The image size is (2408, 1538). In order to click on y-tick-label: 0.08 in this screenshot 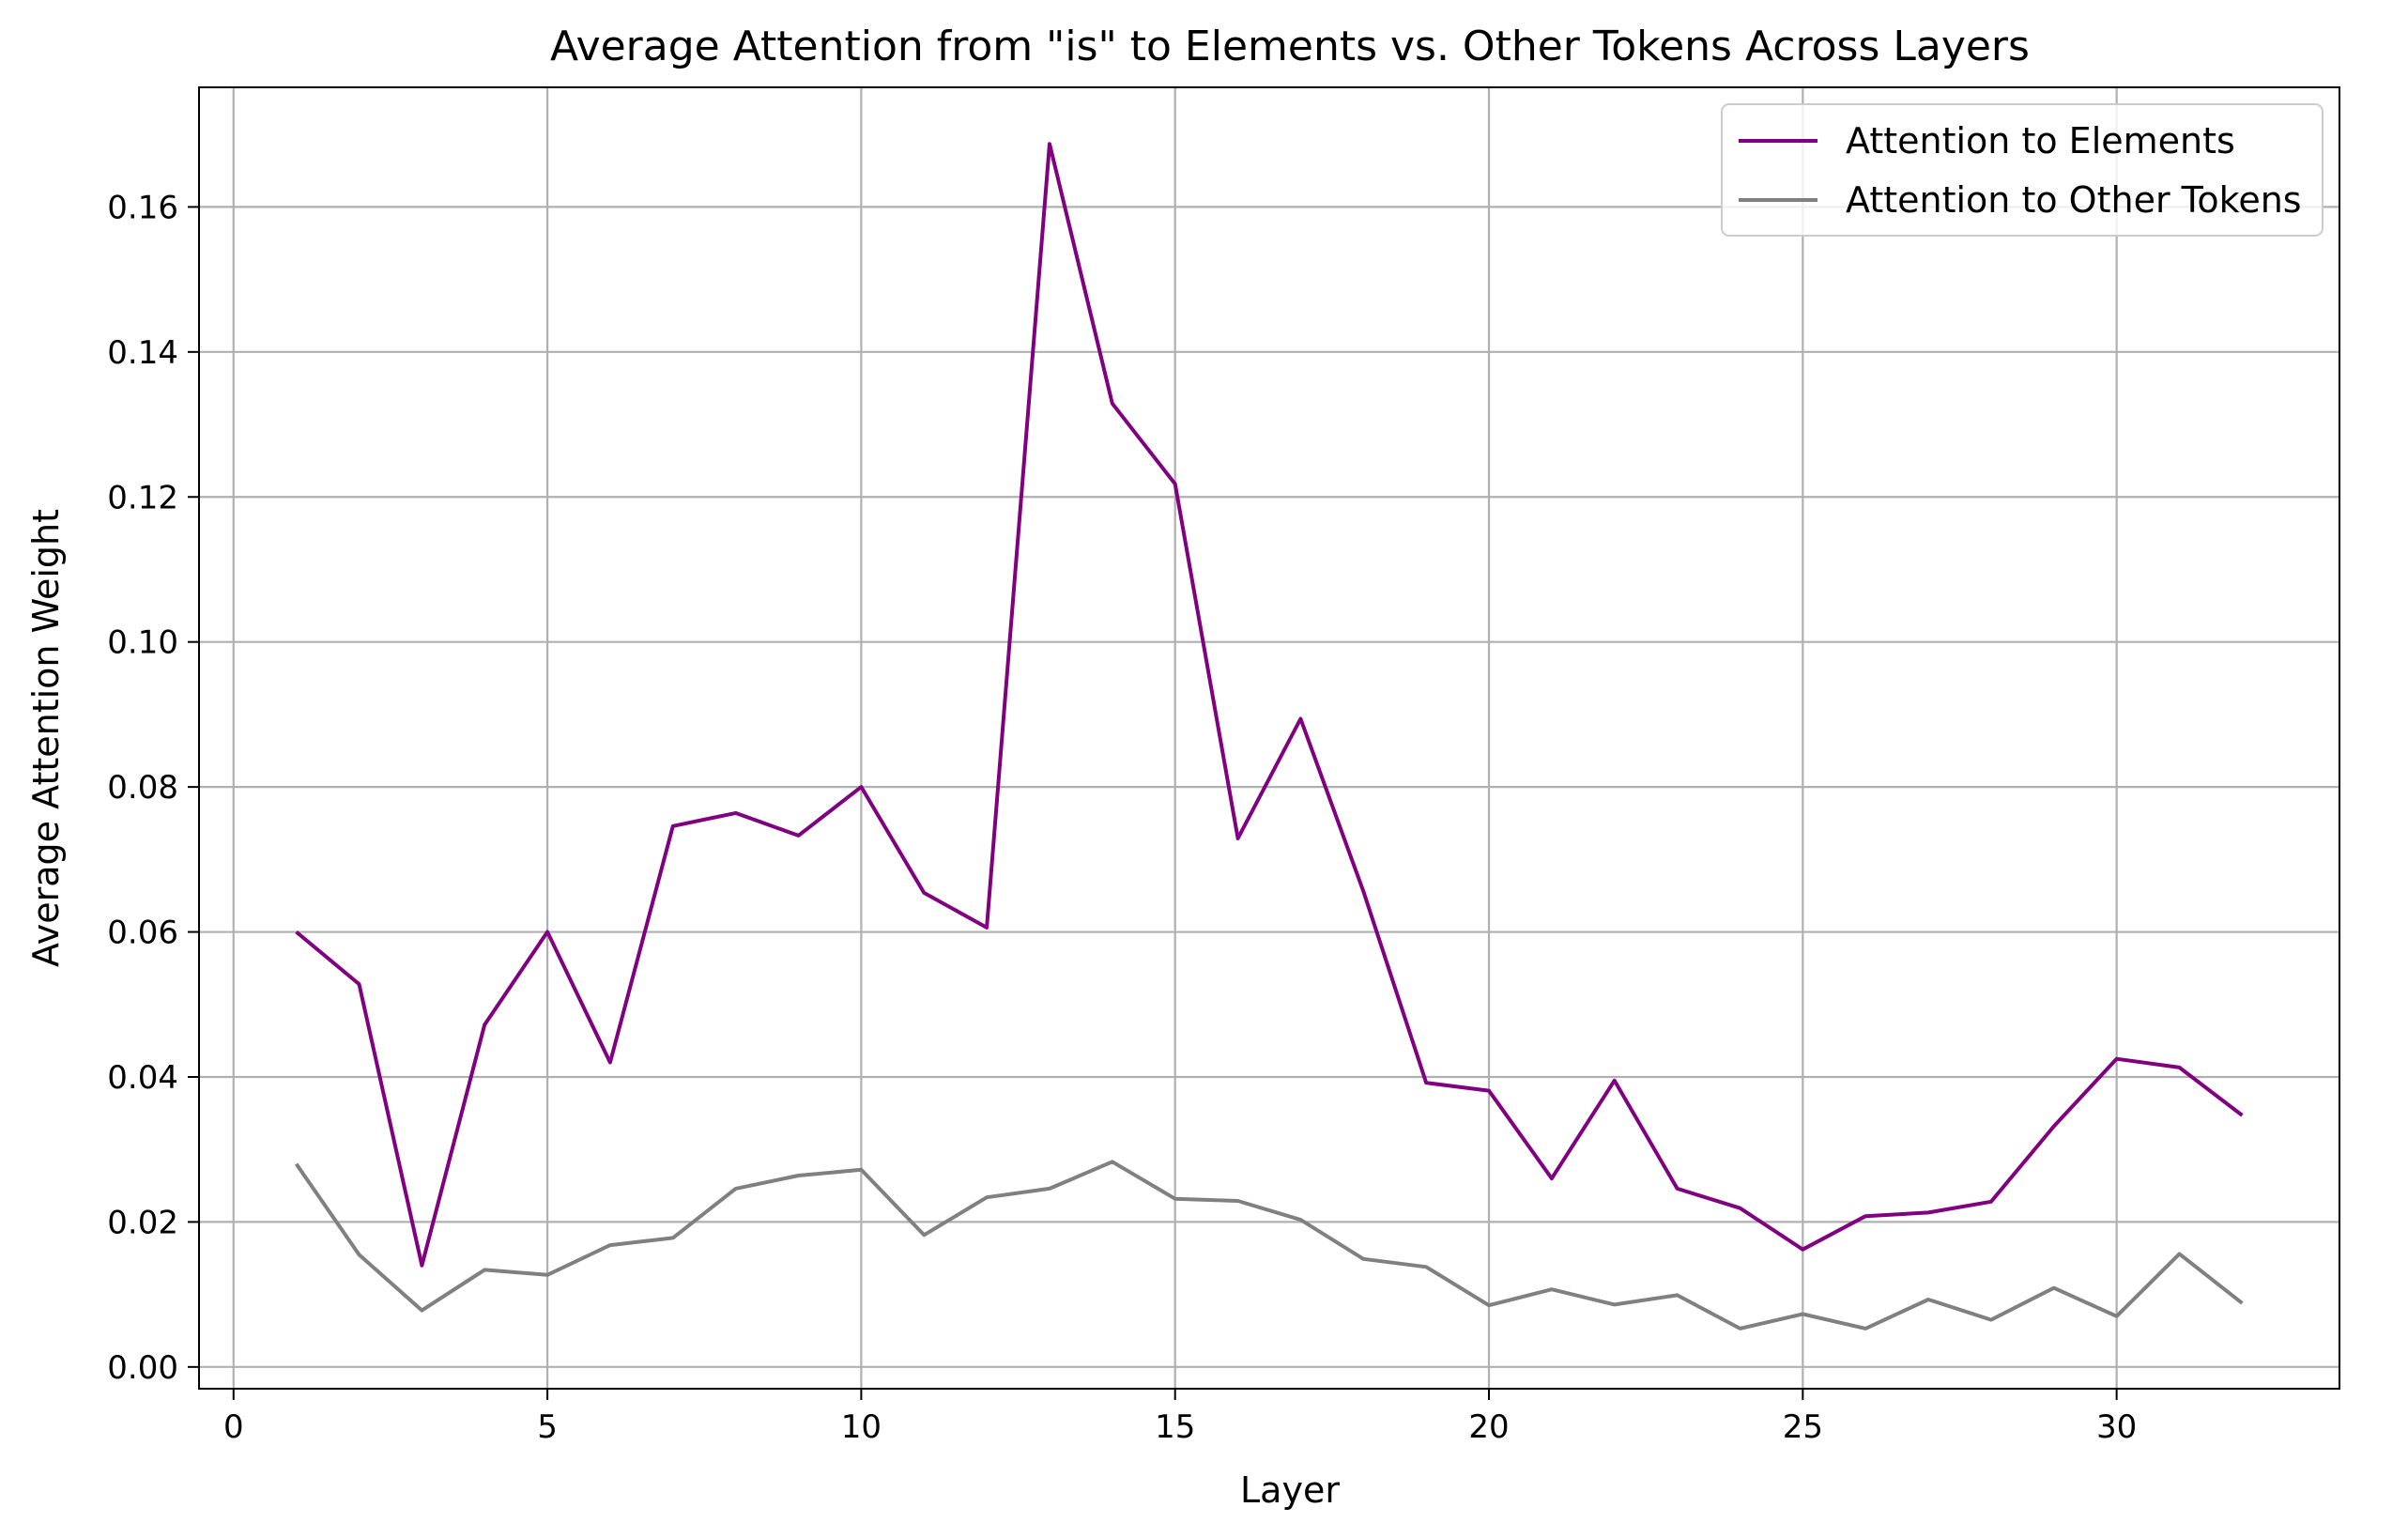, I will do `click(142, 788)`.